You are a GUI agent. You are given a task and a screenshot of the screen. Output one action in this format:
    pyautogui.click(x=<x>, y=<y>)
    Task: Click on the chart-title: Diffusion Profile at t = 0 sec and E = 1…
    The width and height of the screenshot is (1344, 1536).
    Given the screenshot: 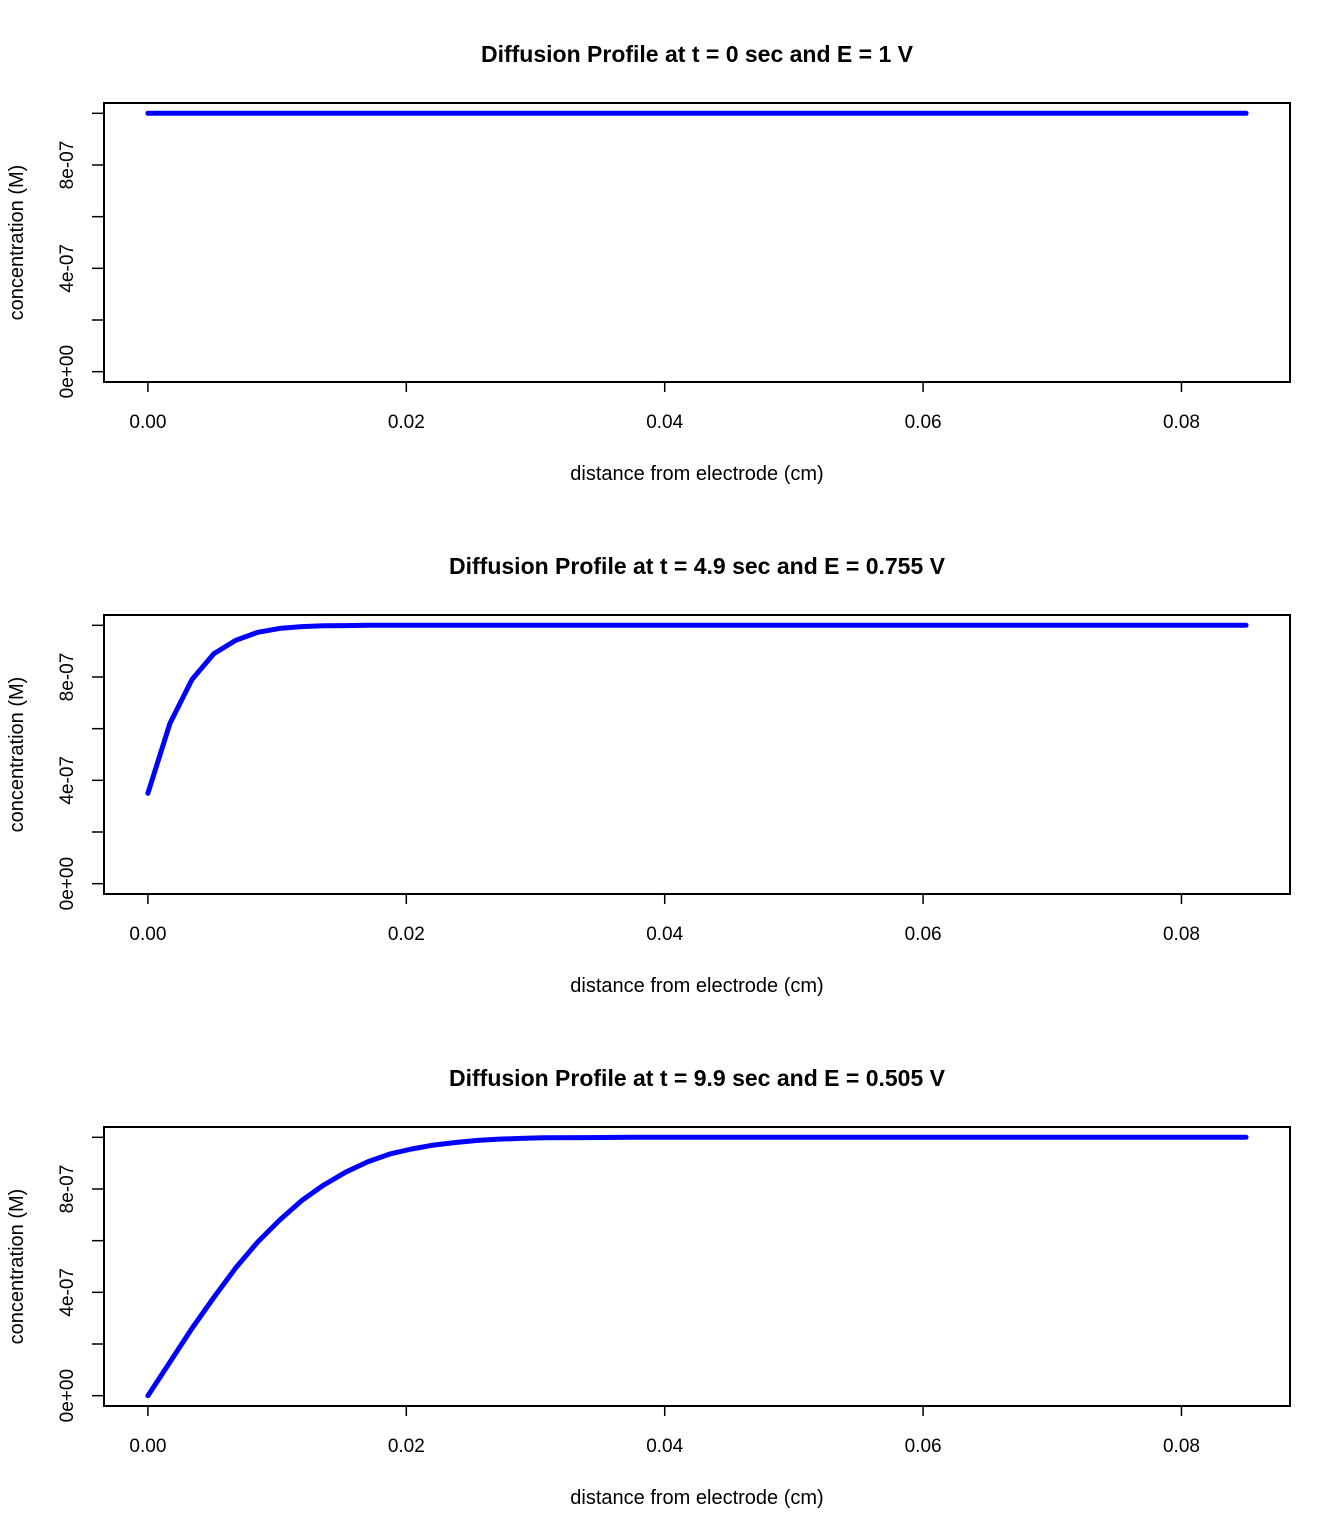 What is the action you would take?
    pyautogui.click(x=697, y=54)
    